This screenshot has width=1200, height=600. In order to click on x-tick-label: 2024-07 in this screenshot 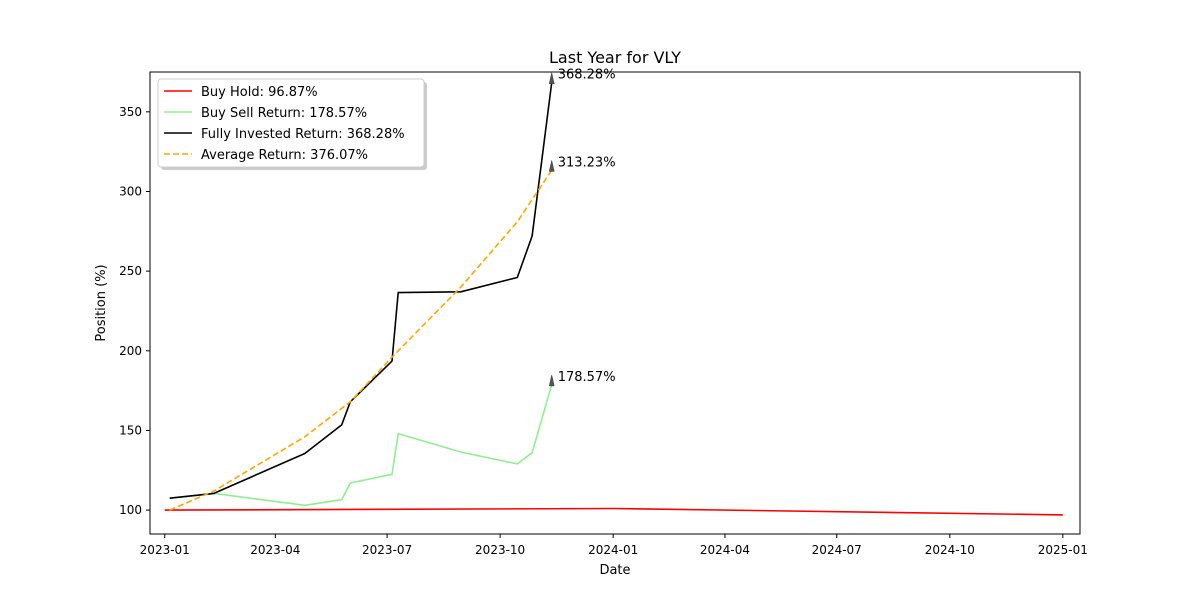, I will do `click(837, 550)`.